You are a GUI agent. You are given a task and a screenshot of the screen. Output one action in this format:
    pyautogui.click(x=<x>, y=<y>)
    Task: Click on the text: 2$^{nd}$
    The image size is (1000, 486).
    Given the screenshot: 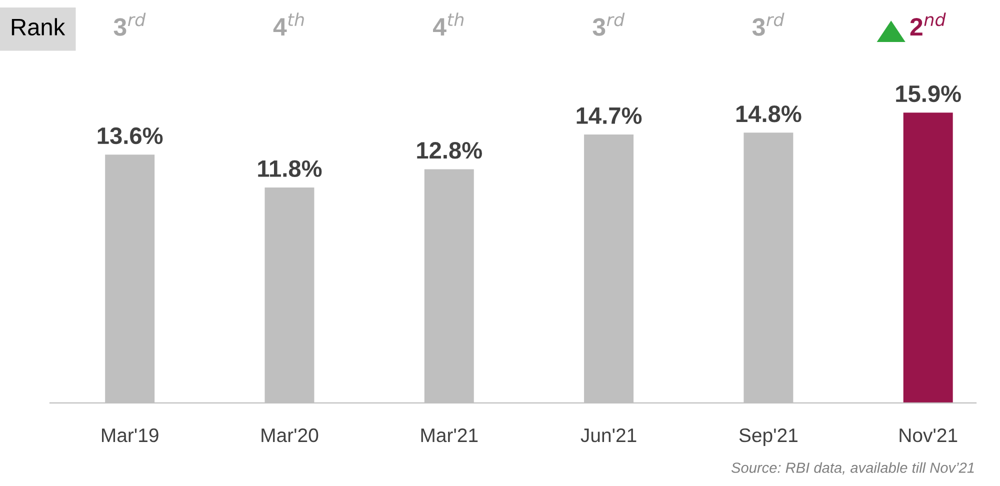 What is the action you would take?
    pyautogui.click(x=928, y=24)
    